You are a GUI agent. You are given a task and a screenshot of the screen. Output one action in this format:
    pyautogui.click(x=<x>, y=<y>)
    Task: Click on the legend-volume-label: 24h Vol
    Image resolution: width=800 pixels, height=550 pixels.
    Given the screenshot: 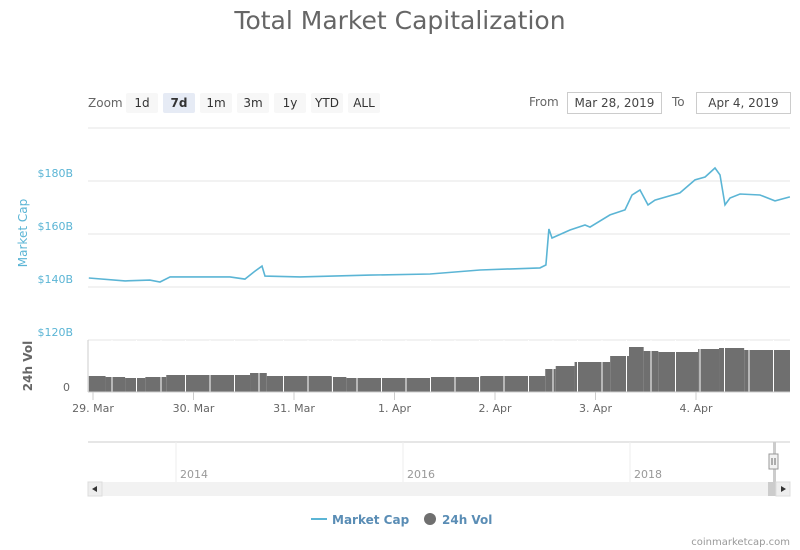 What is the action you would take?
    pyautogui.click(x=467, y=520)
    